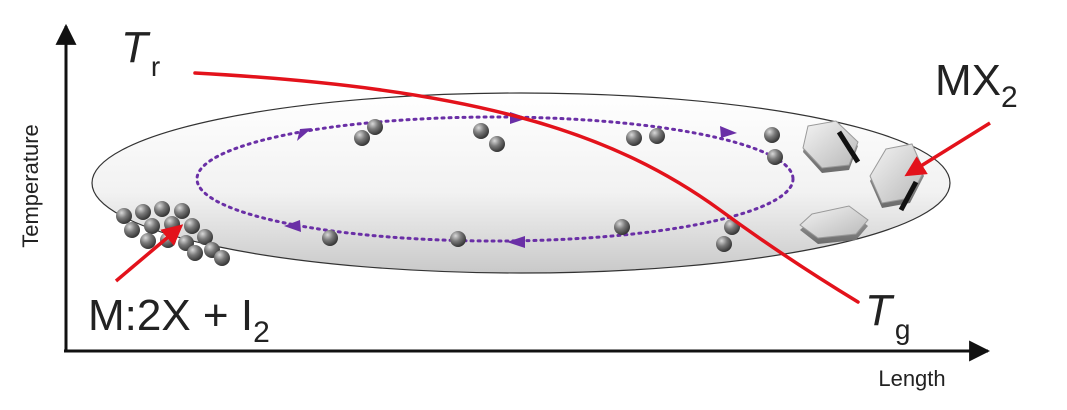  I want to click on product-crystals, so click(862, 182).